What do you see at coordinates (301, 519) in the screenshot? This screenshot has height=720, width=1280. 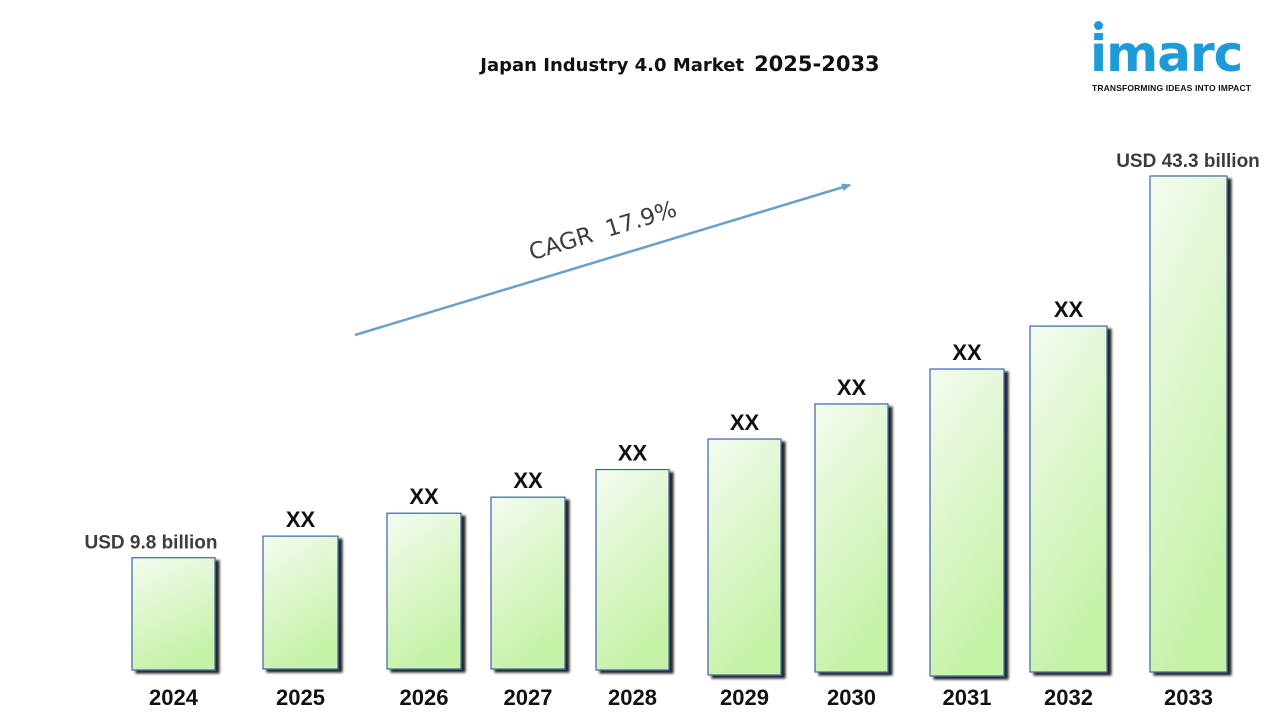 I see `value-label-2025: XX` at bounding box center [301, 519].